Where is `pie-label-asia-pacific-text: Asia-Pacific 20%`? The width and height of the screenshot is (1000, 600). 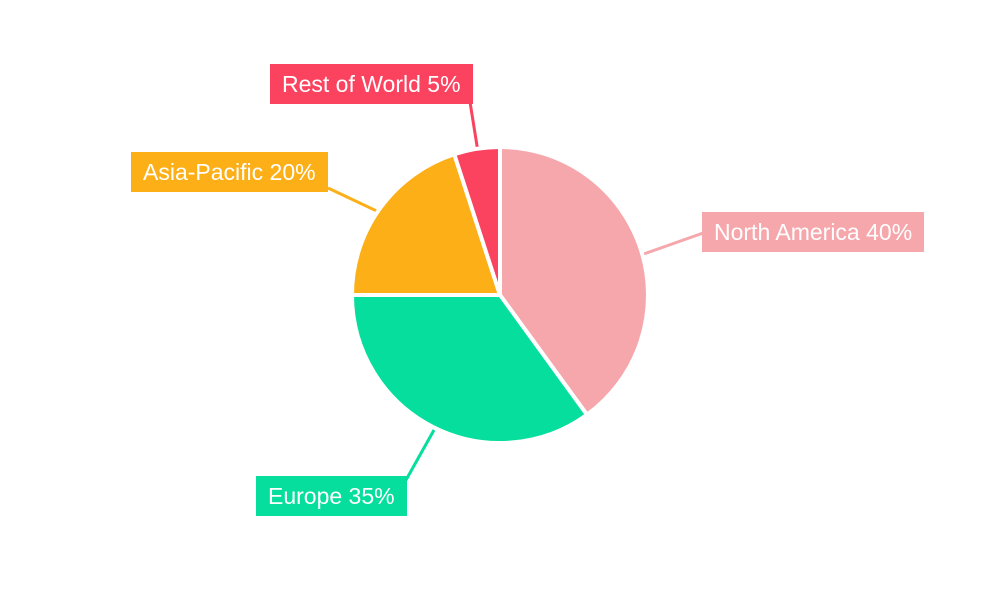
pie-label-asia-pacific-text: Asia-Pacific 20% is located at coordinates (229, 171).